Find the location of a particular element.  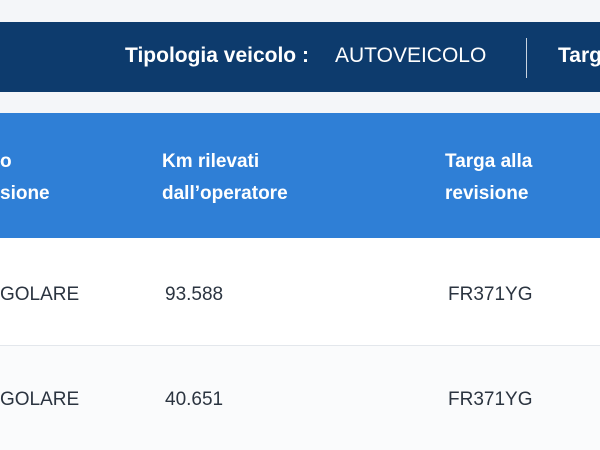

header-cell: o sione is located at coordinates (25, 178).